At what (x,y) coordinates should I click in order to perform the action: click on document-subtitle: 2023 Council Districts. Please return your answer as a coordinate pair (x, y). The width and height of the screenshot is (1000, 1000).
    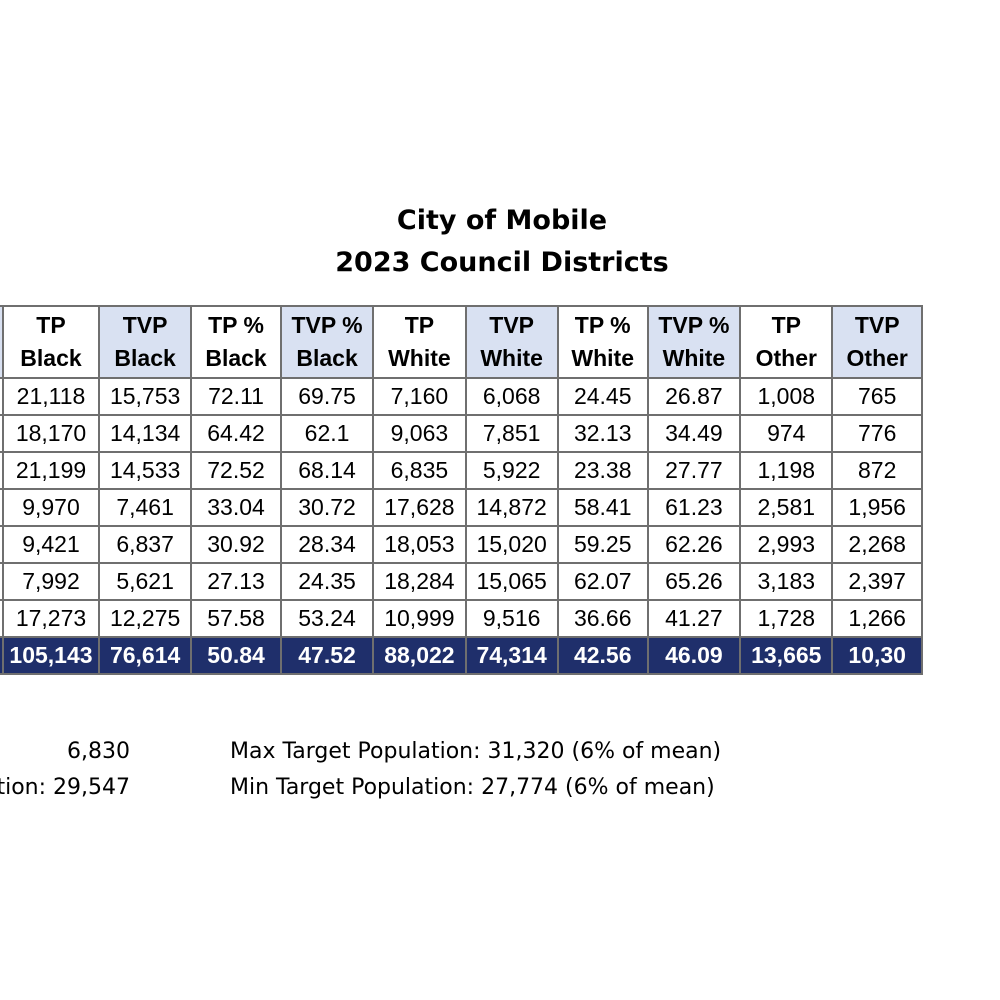
    Looking at the image, I should click on (502, 262).